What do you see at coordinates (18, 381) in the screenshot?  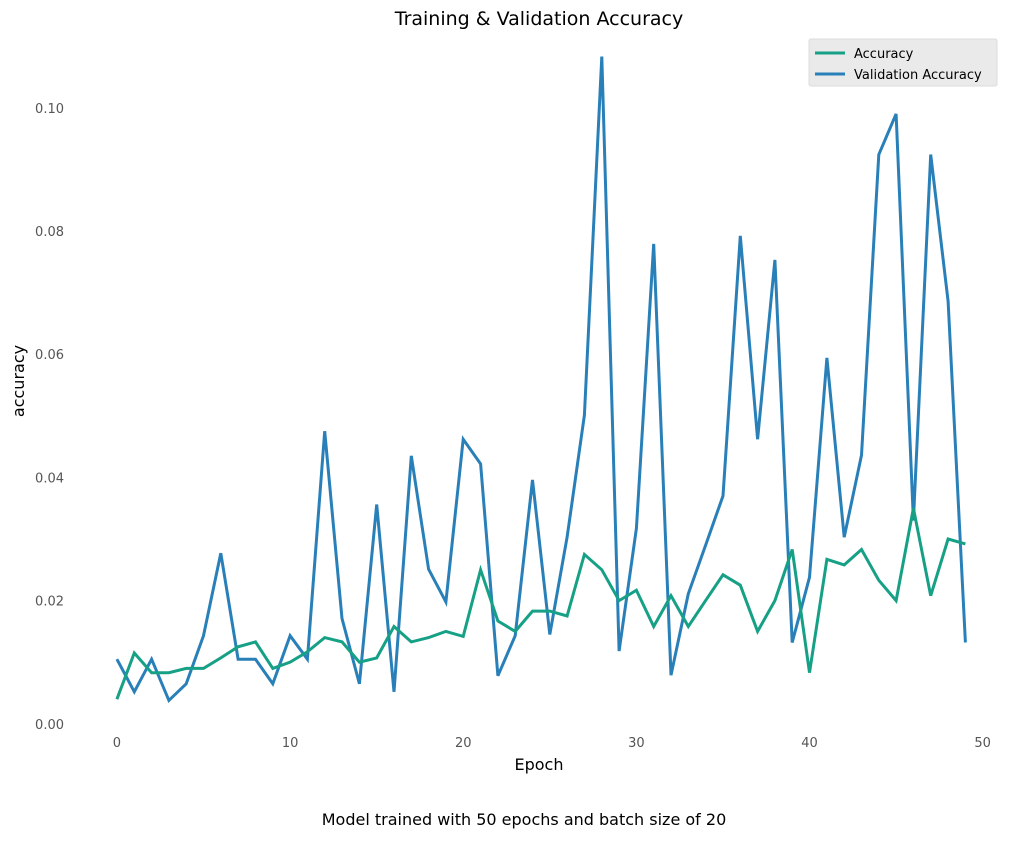 I see `y-axis-label: accuracy` at bounding box center [18, 381].